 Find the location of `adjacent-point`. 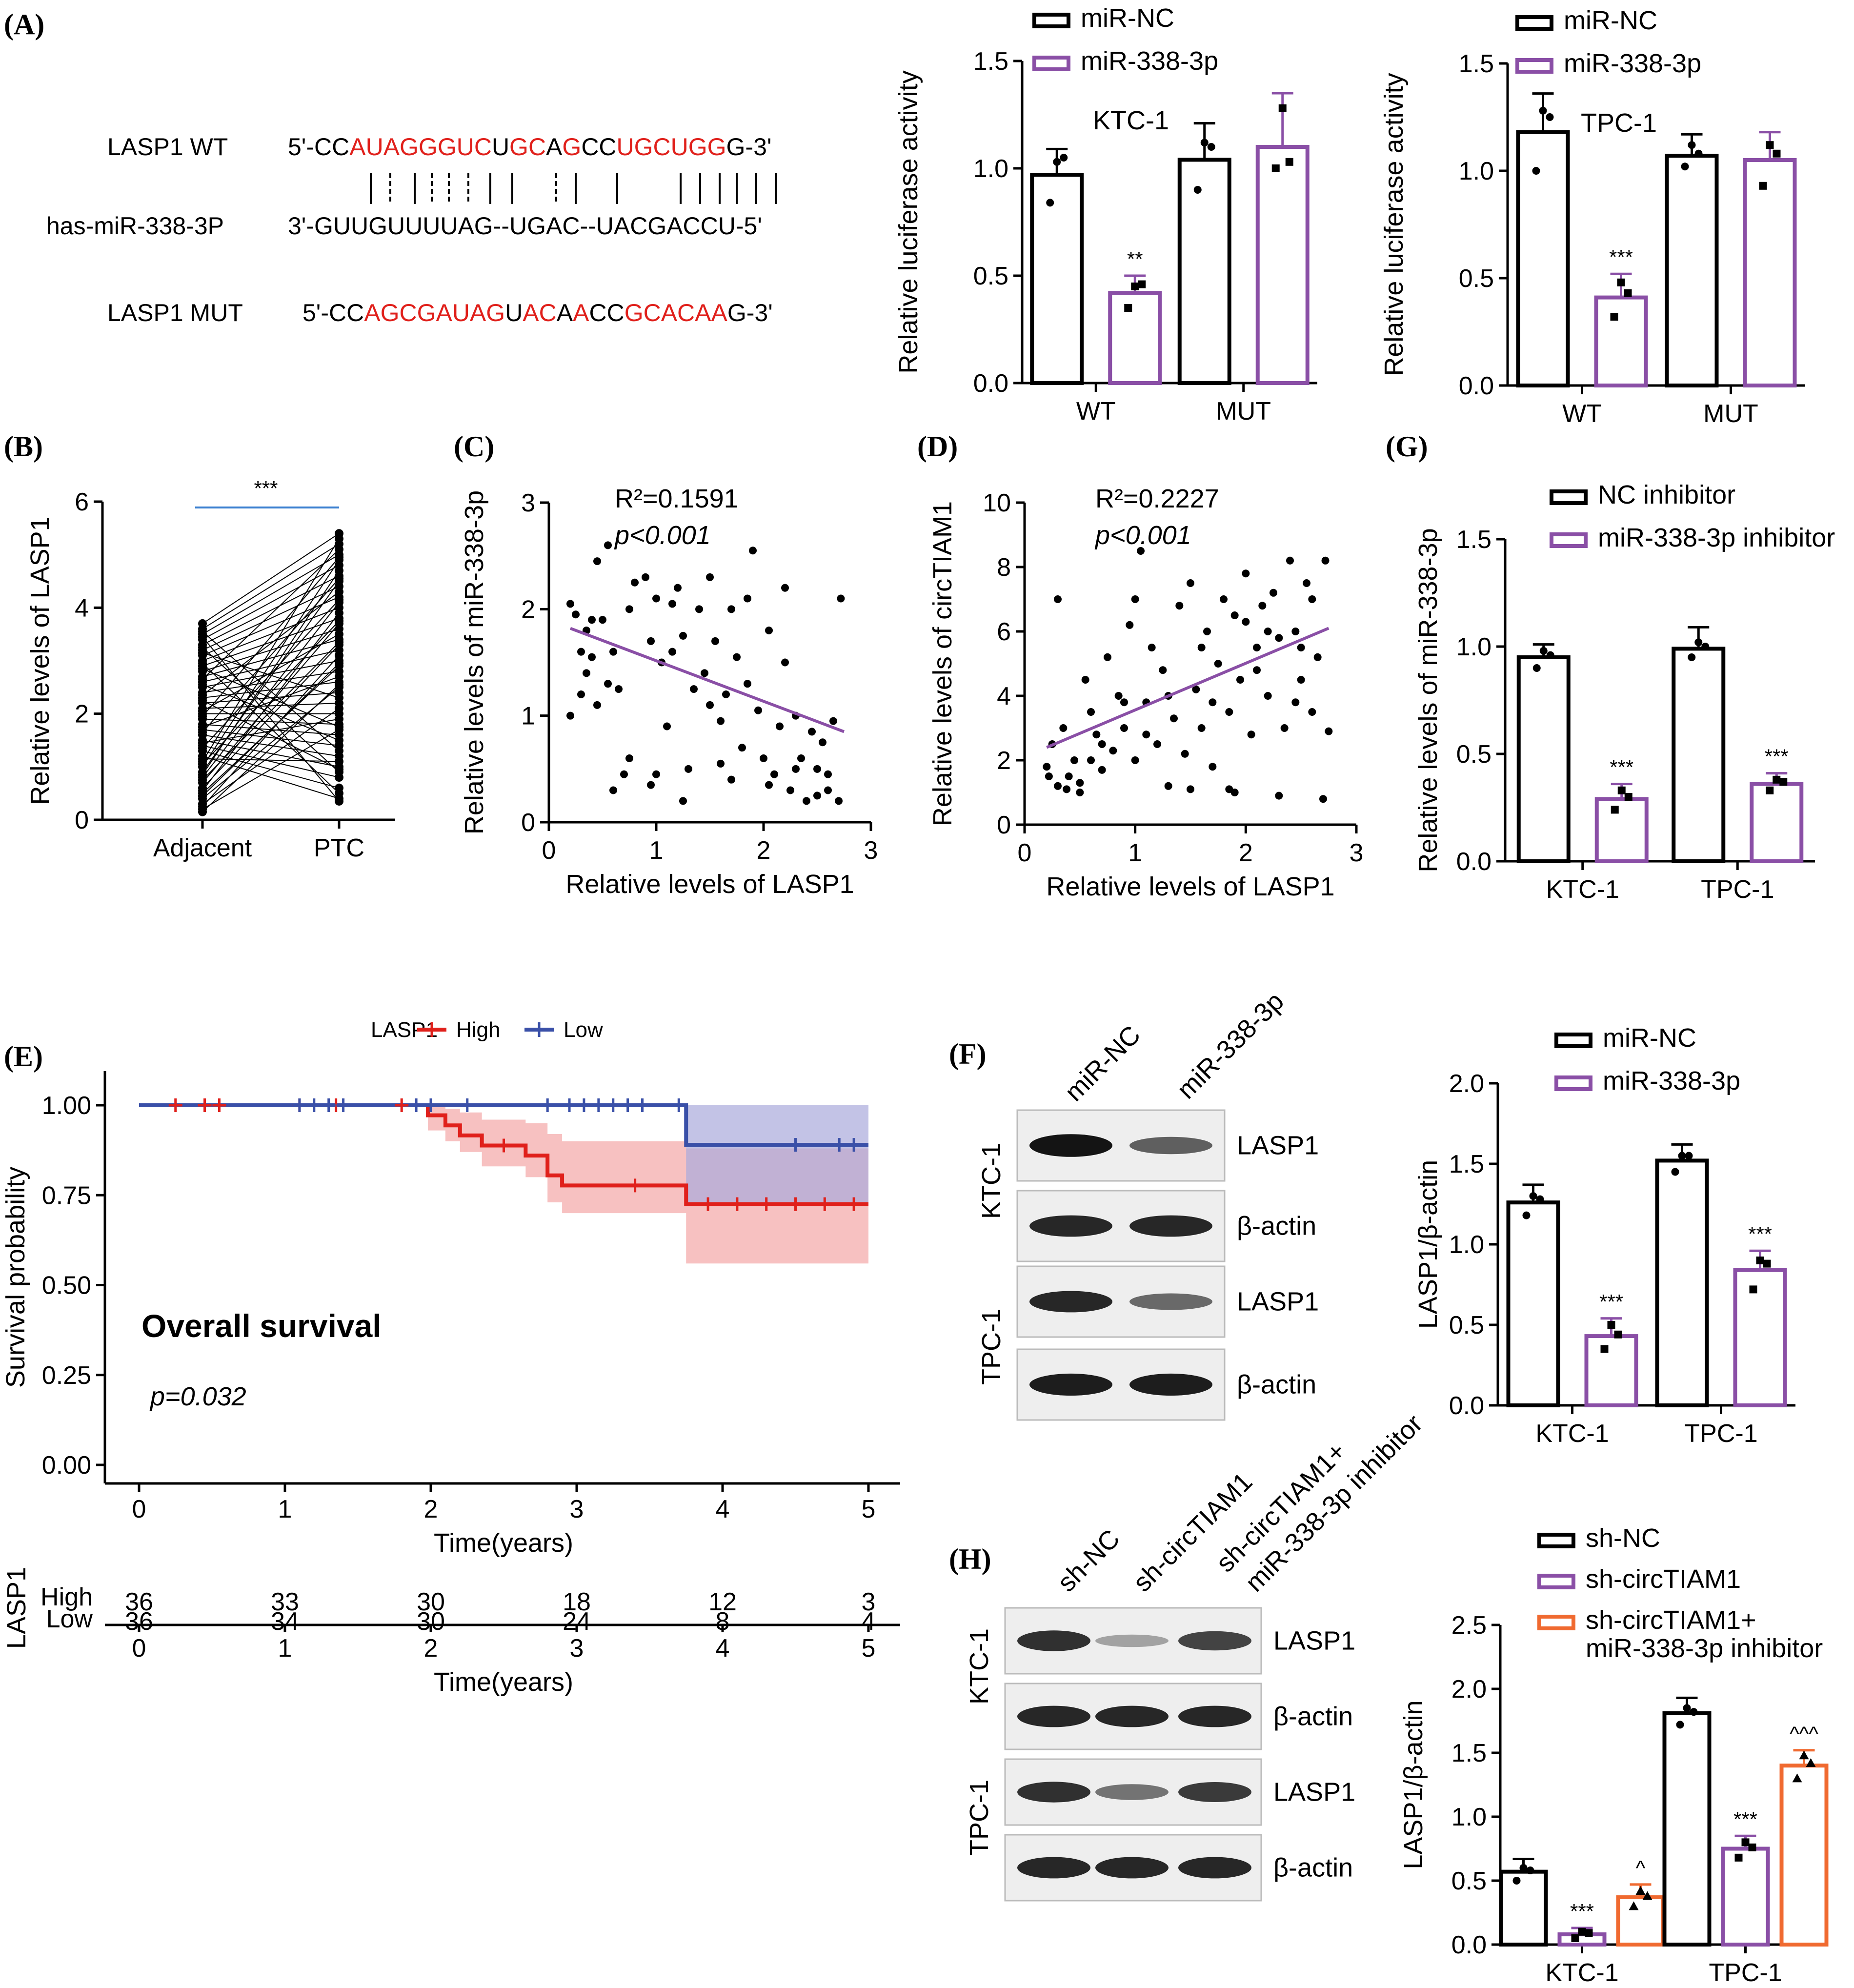

adjacent-point is located at coordinates (202, 669).